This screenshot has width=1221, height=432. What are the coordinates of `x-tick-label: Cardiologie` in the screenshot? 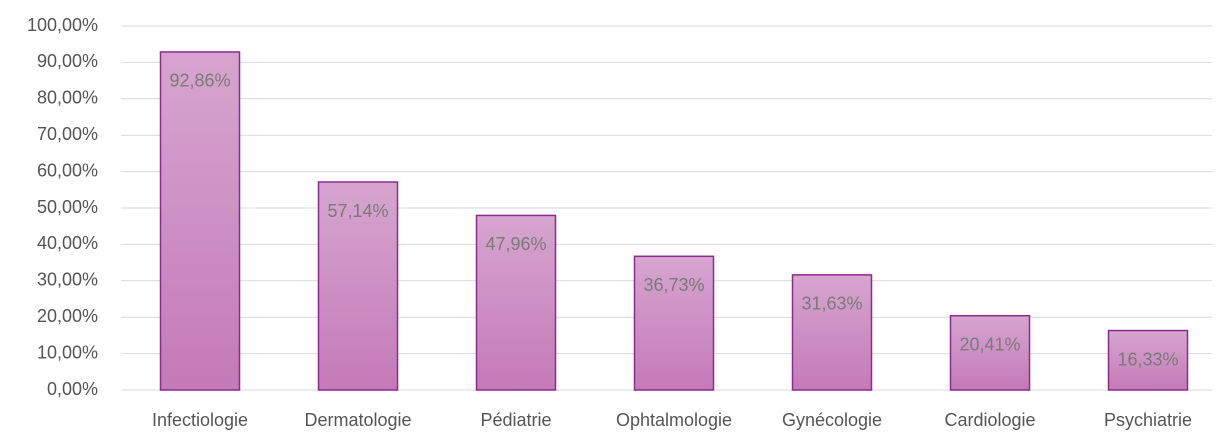 It's located at (989, 420).